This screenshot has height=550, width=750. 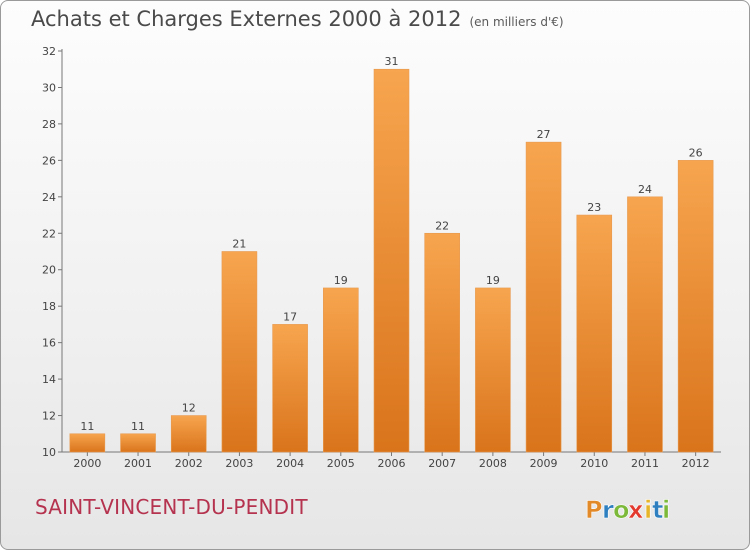 I want to click on x-tick-label: 2011, so click(x=645, y=463).